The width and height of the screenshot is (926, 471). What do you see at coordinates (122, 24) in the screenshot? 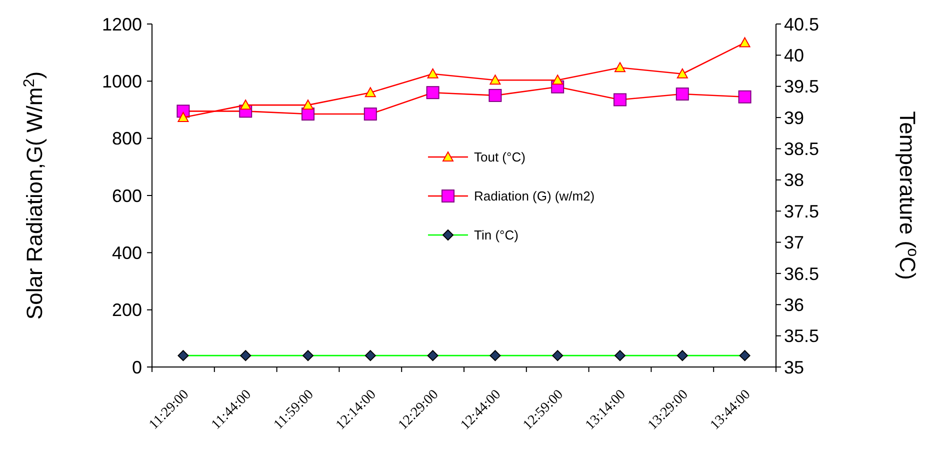
I see `y-tick-label: 1200` at bounding box center [122, 24].